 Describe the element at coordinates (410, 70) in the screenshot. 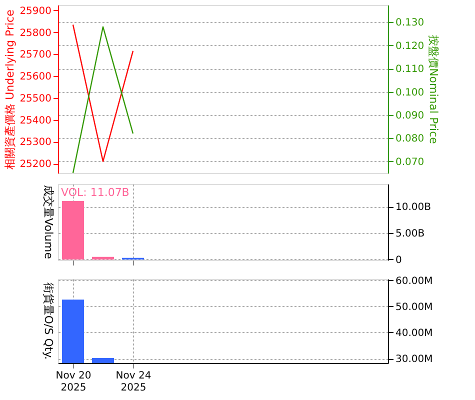

I see `y2-tick-label: 0.110` at that location.